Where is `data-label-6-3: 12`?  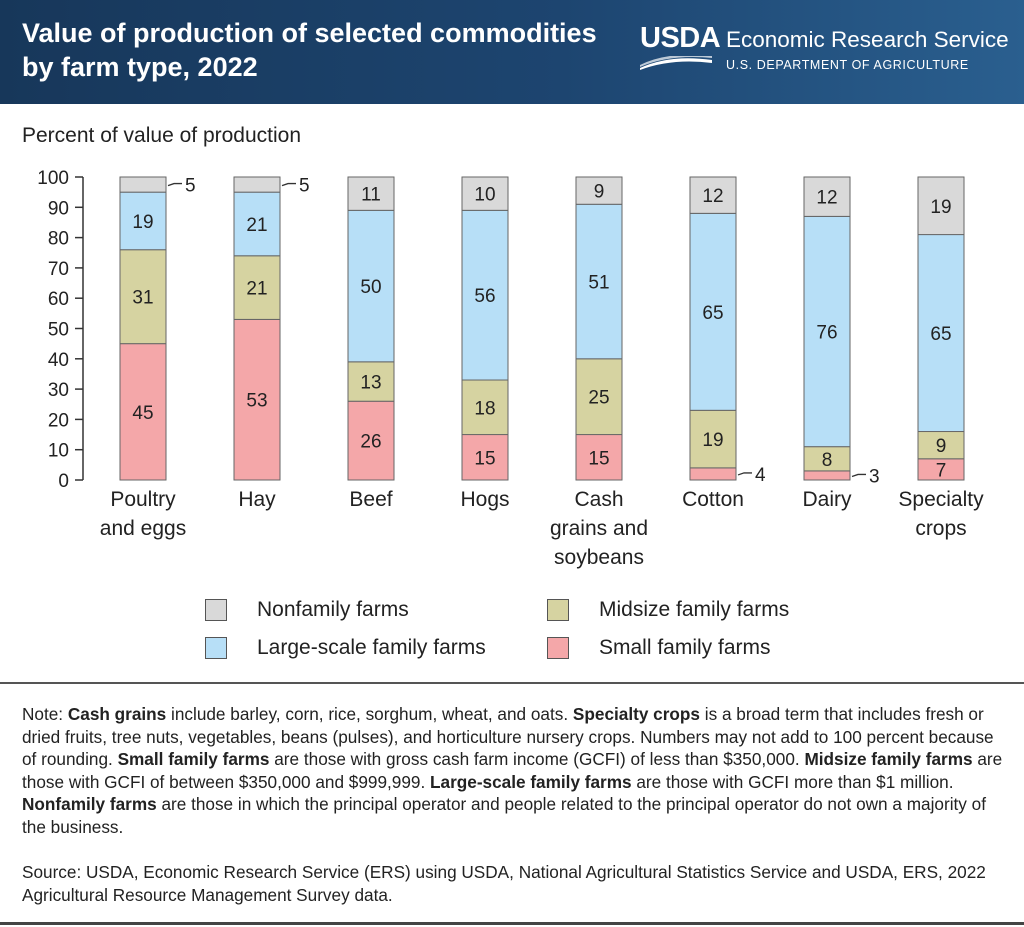 data-label-6-3: 12 is located at coordinates (826, 198).